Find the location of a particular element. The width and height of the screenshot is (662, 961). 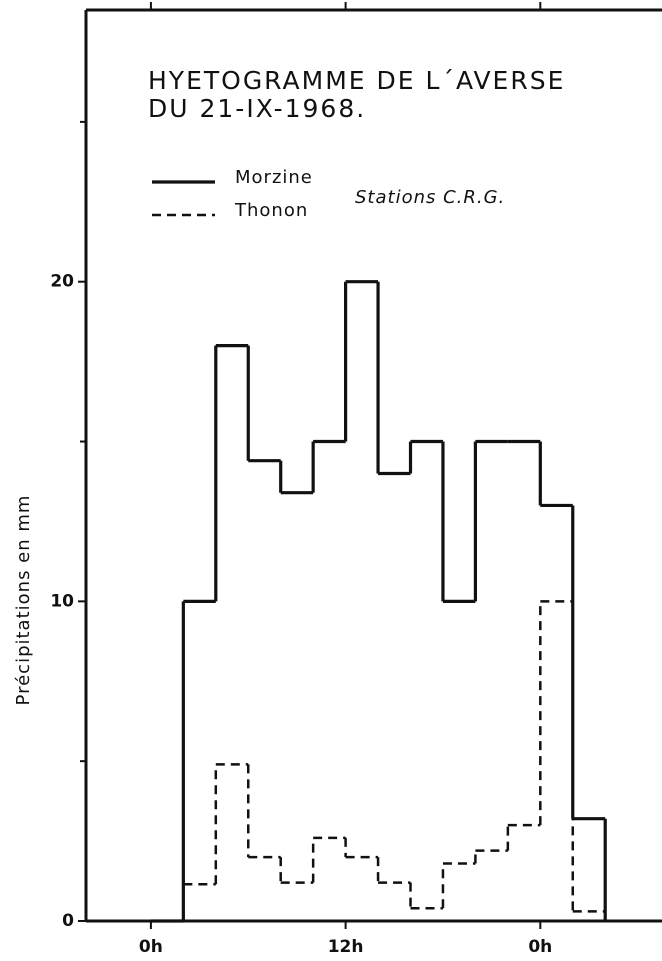

chart-subtitle: DU 21-IX-1968. is located at coordinates (257, 108).